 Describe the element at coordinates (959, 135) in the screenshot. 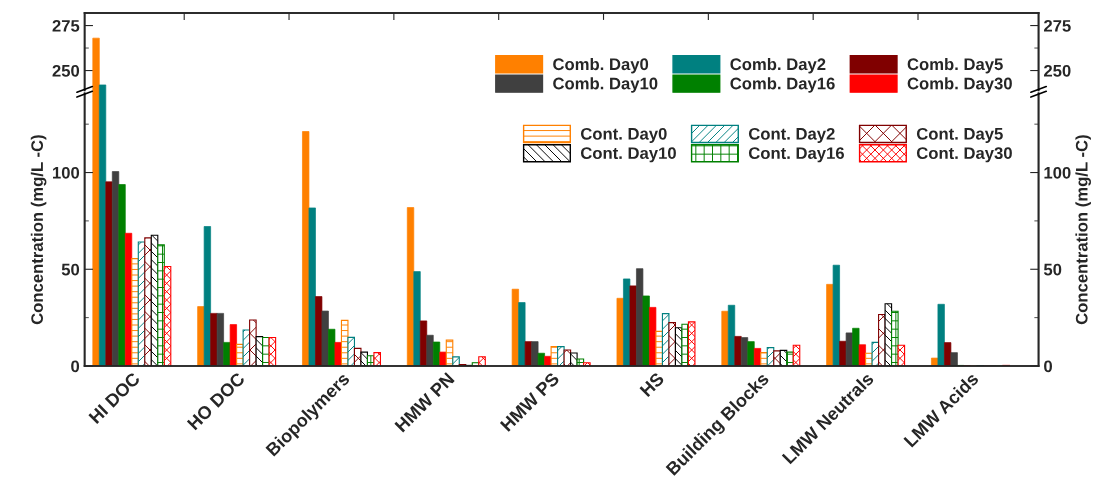

I see `legend-label: Cont. Day5` at that location.